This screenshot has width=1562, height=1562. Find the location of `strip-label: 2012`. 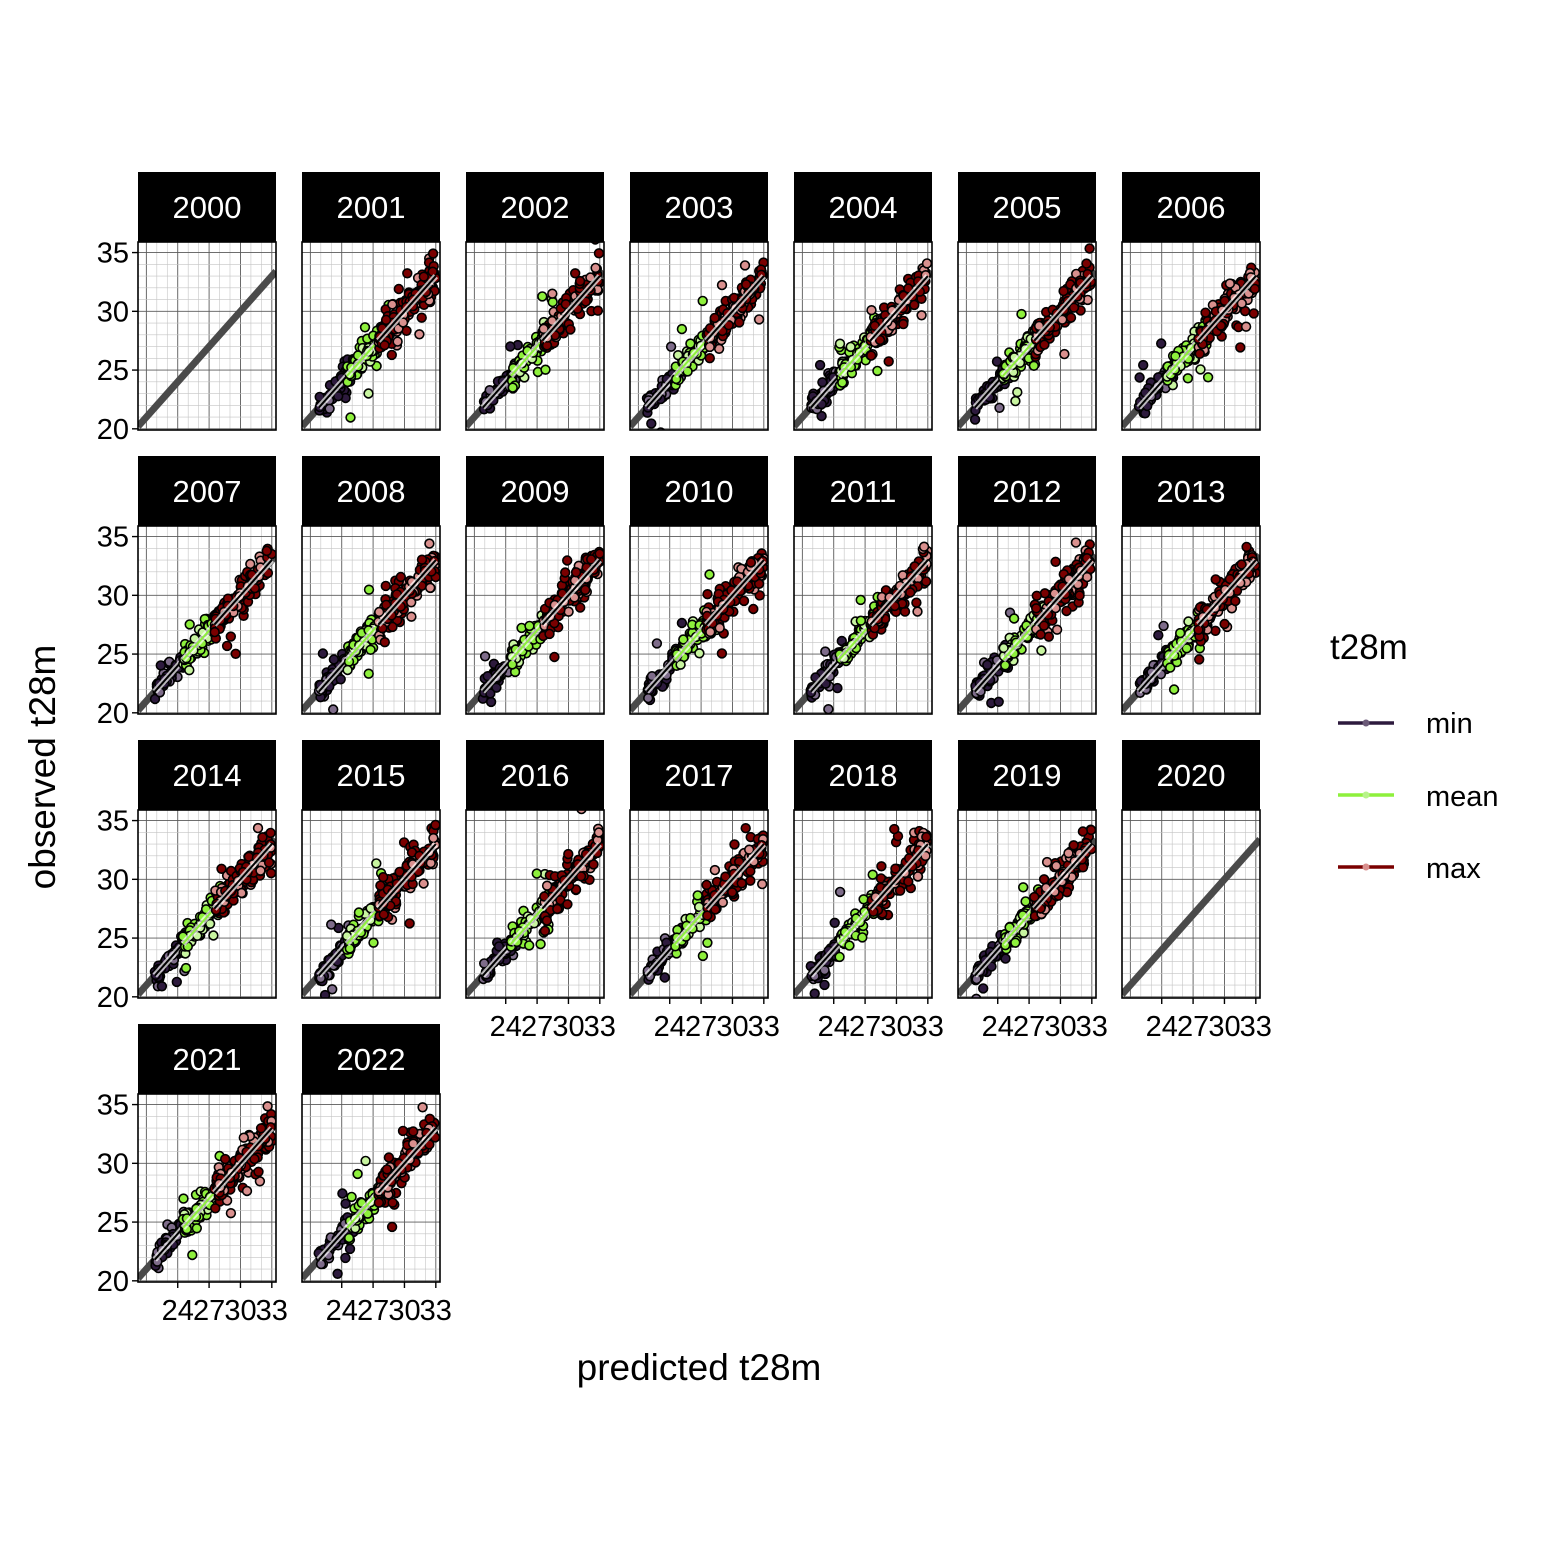

strip-label: 2012 is located at coordinates (1027, 491).